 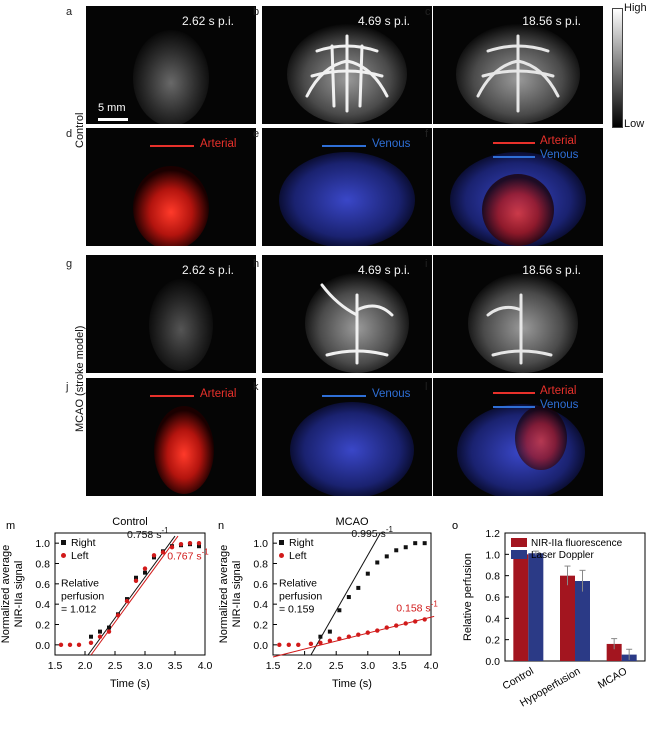 I want to click on slope-annotation: 0.158 s-1, so click(x=417, y=606).